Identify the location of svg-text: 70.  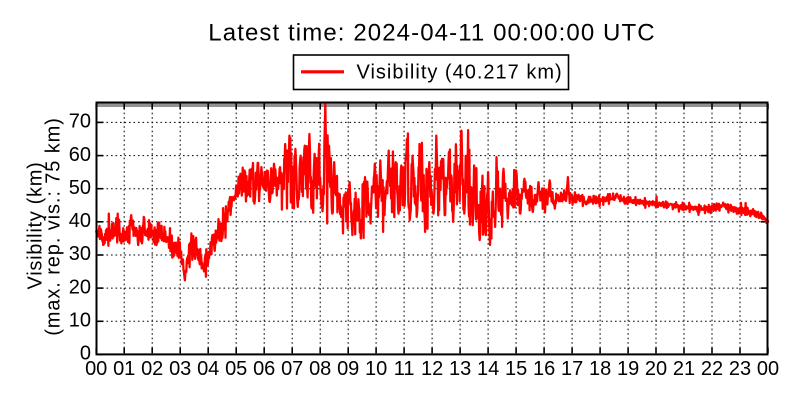
(80, 122).